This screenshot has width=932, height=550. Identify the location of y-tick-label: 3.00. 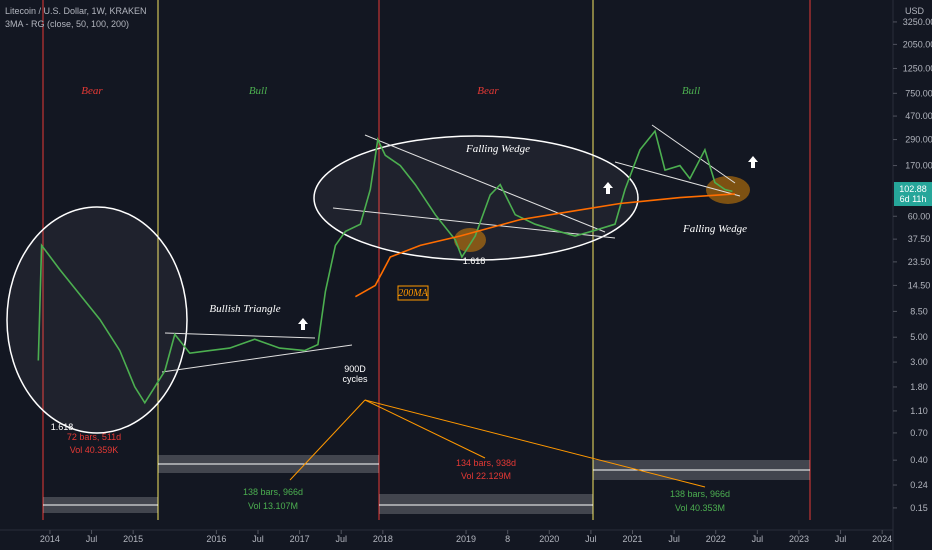
(919, 362).